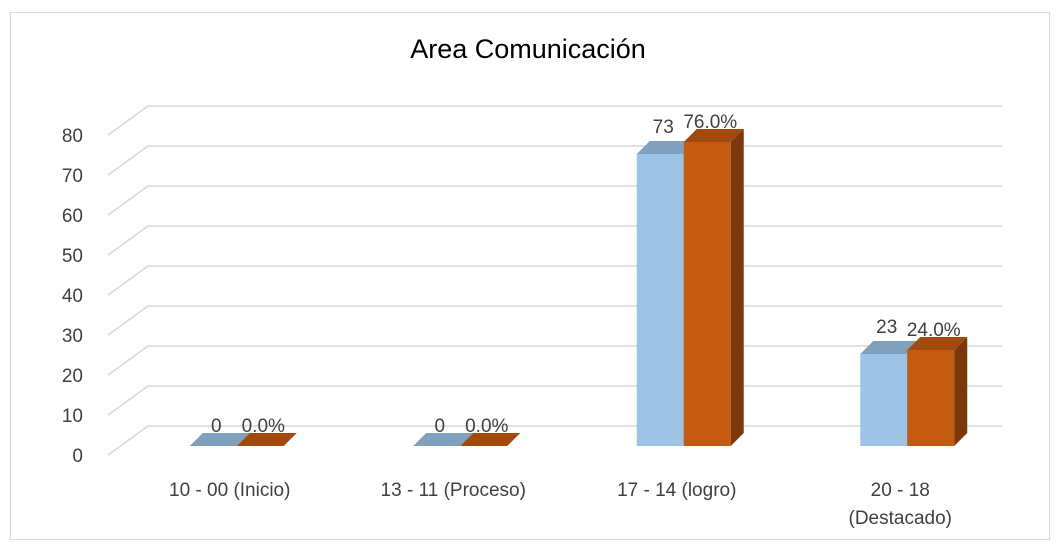  Describe the element at coordinates (229, 490) in the screenshot. I see `x-category-label: 10 - 00 (Inicio)` at that location.